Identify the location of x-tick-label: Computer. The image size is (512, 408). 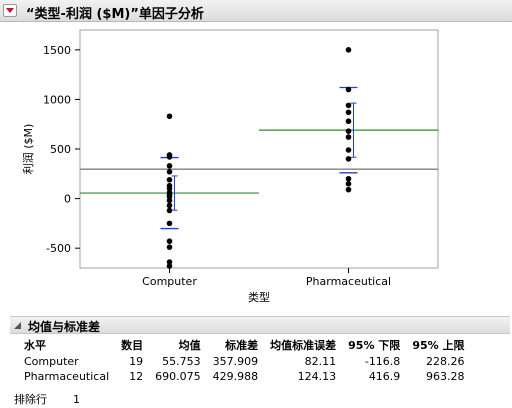
(169, 281).